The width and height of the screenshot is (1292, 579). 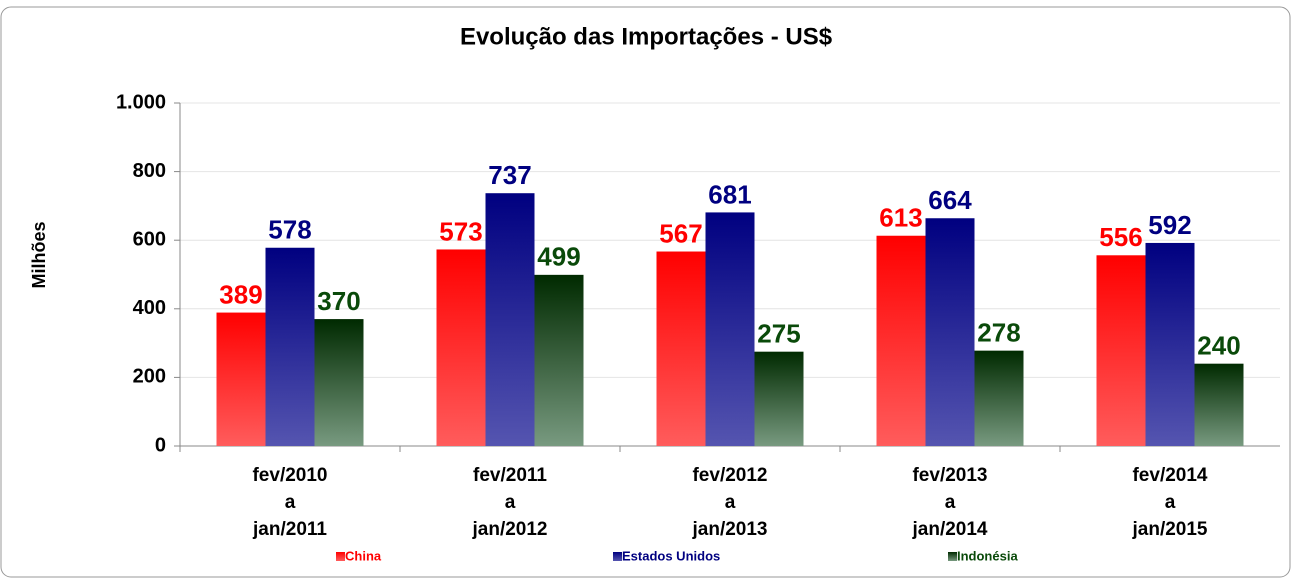 I want to click on y-tick-label: 600, so click(x=149, y=239).